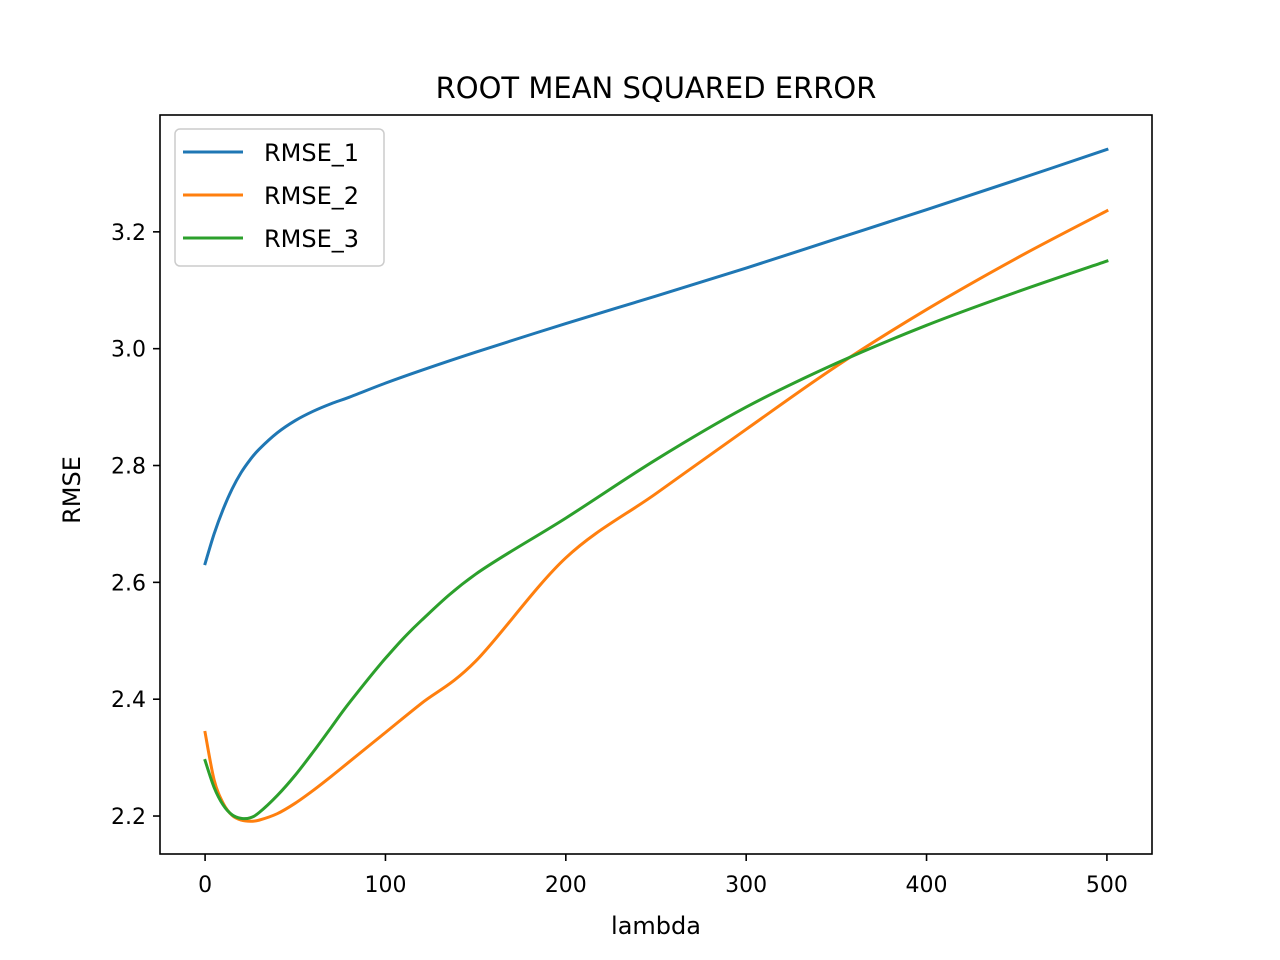 The image size is (1280, 960). What do you see at coordinates (128, 583) in the screenshot?
I see `y-tick-label: 2.6` at bounding box center [128, 583].